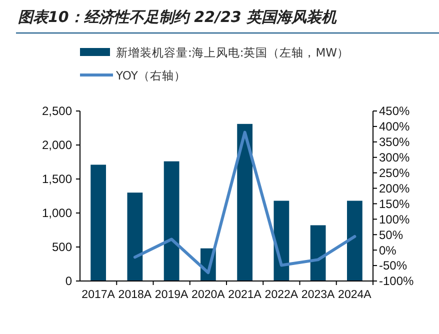 The height and width of the screenshot is (334, 439). Describe the element at coordinates (394, 127) in the screenshot. I see `y2-tick-label: 400%` at that location.